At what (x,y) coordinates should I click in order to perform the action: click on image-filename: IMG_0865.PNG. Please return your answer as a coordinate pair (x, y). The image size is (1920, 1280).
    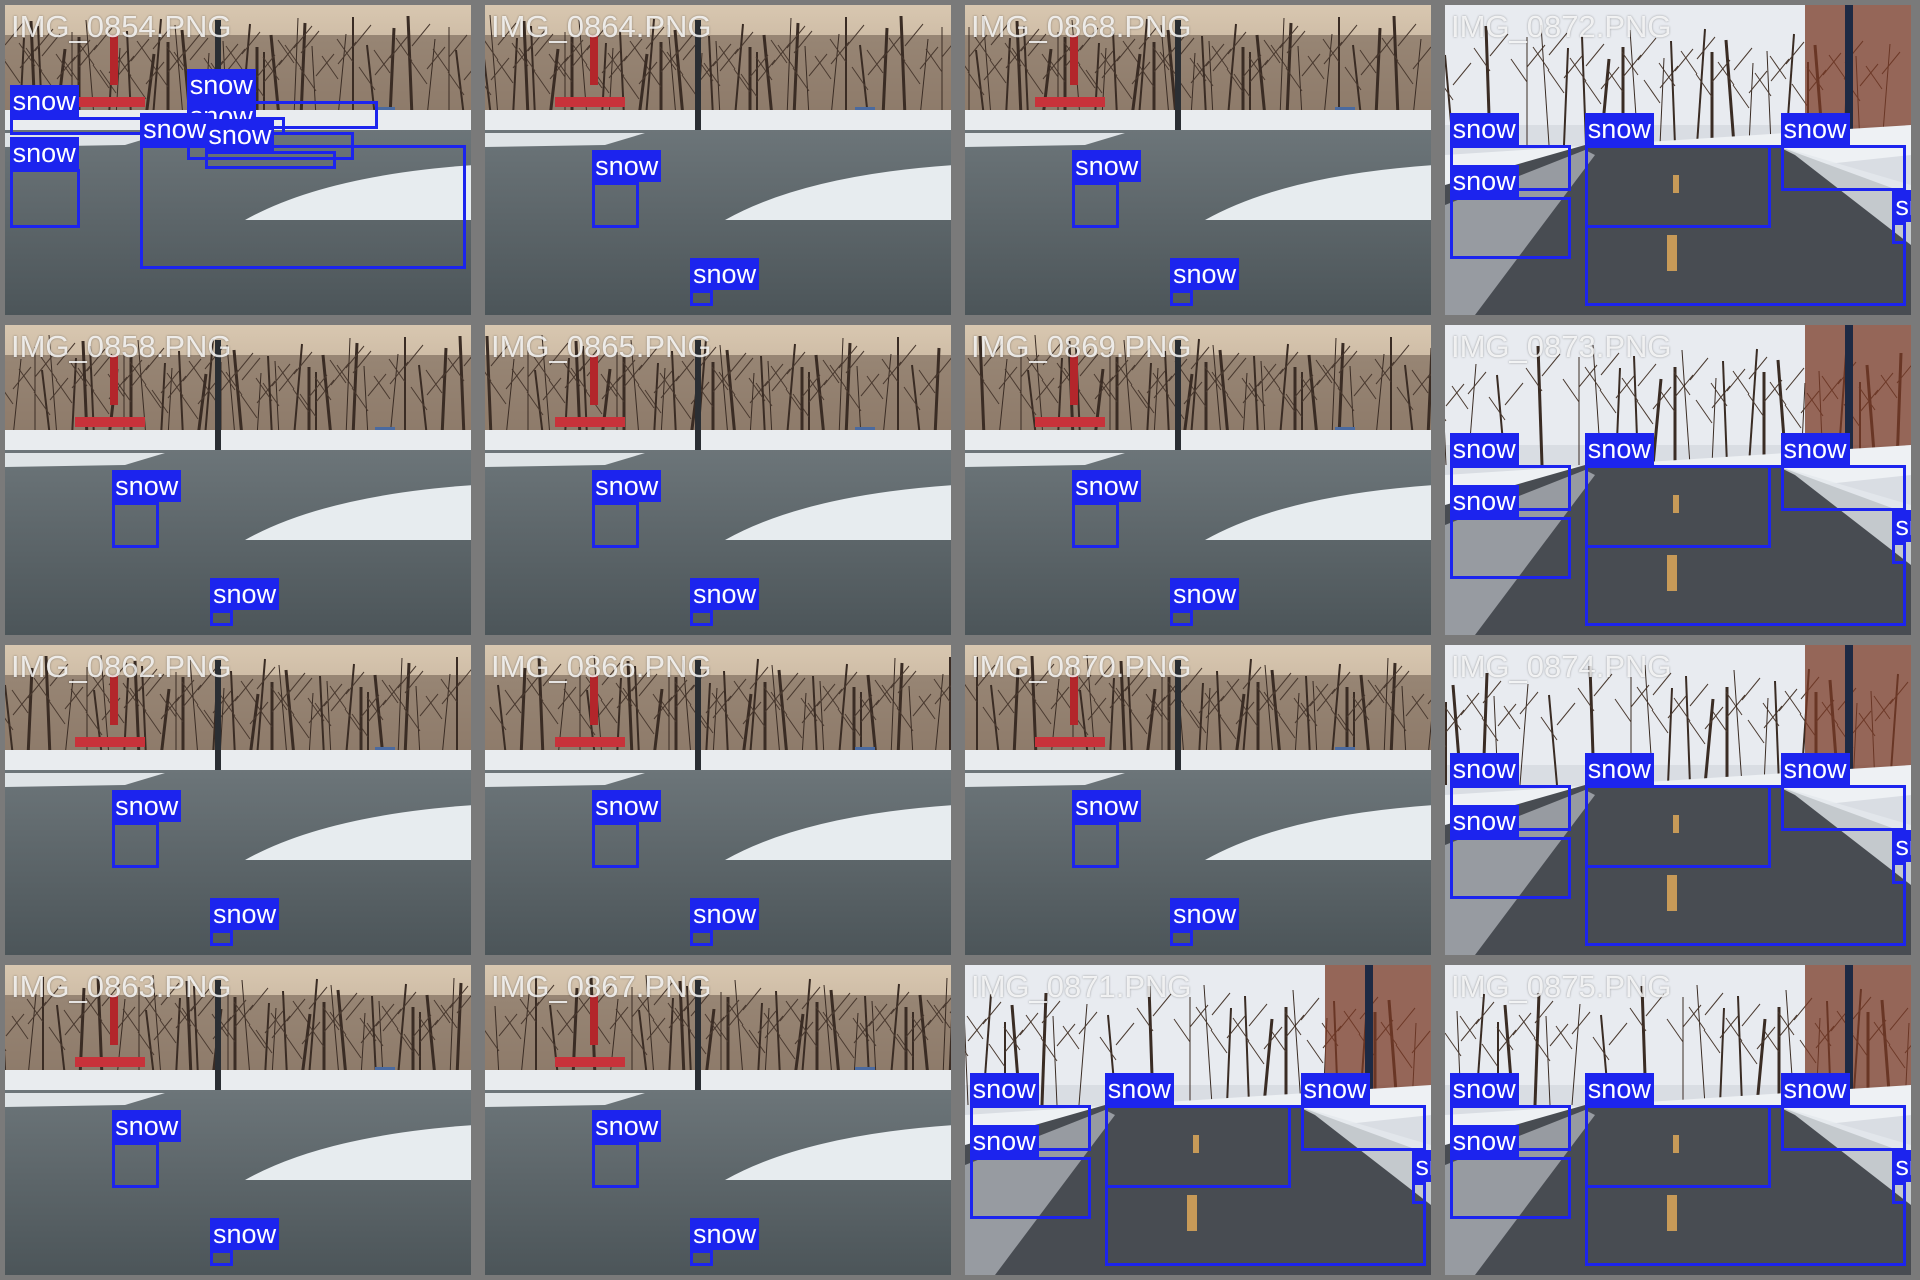
    Looking at the image, I should click on (601, 346).